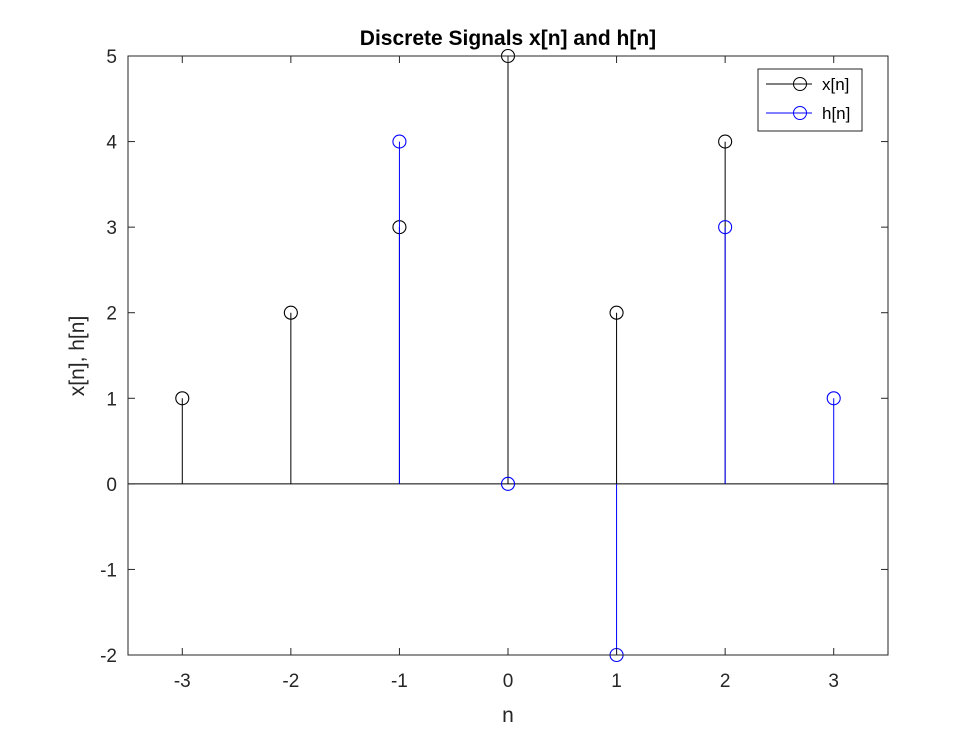 This screenshot has height=735, width=980. What do you see at coordinates (616, 681) in the screenshot?
I see `x-tick-label: 1` at bounding box center [616, 681].